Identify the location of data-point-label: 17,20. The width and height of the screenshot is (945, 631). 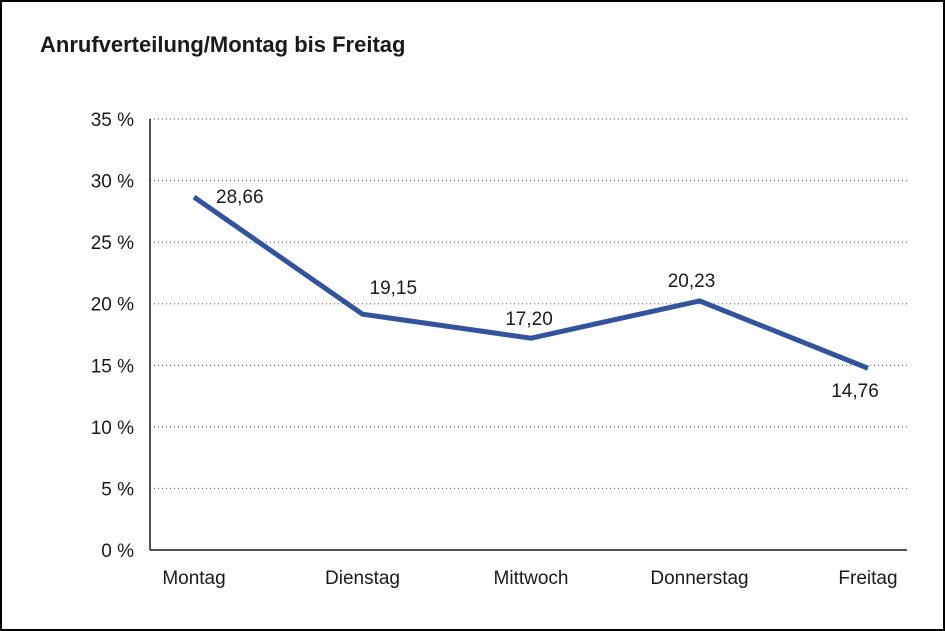
(529, 319).